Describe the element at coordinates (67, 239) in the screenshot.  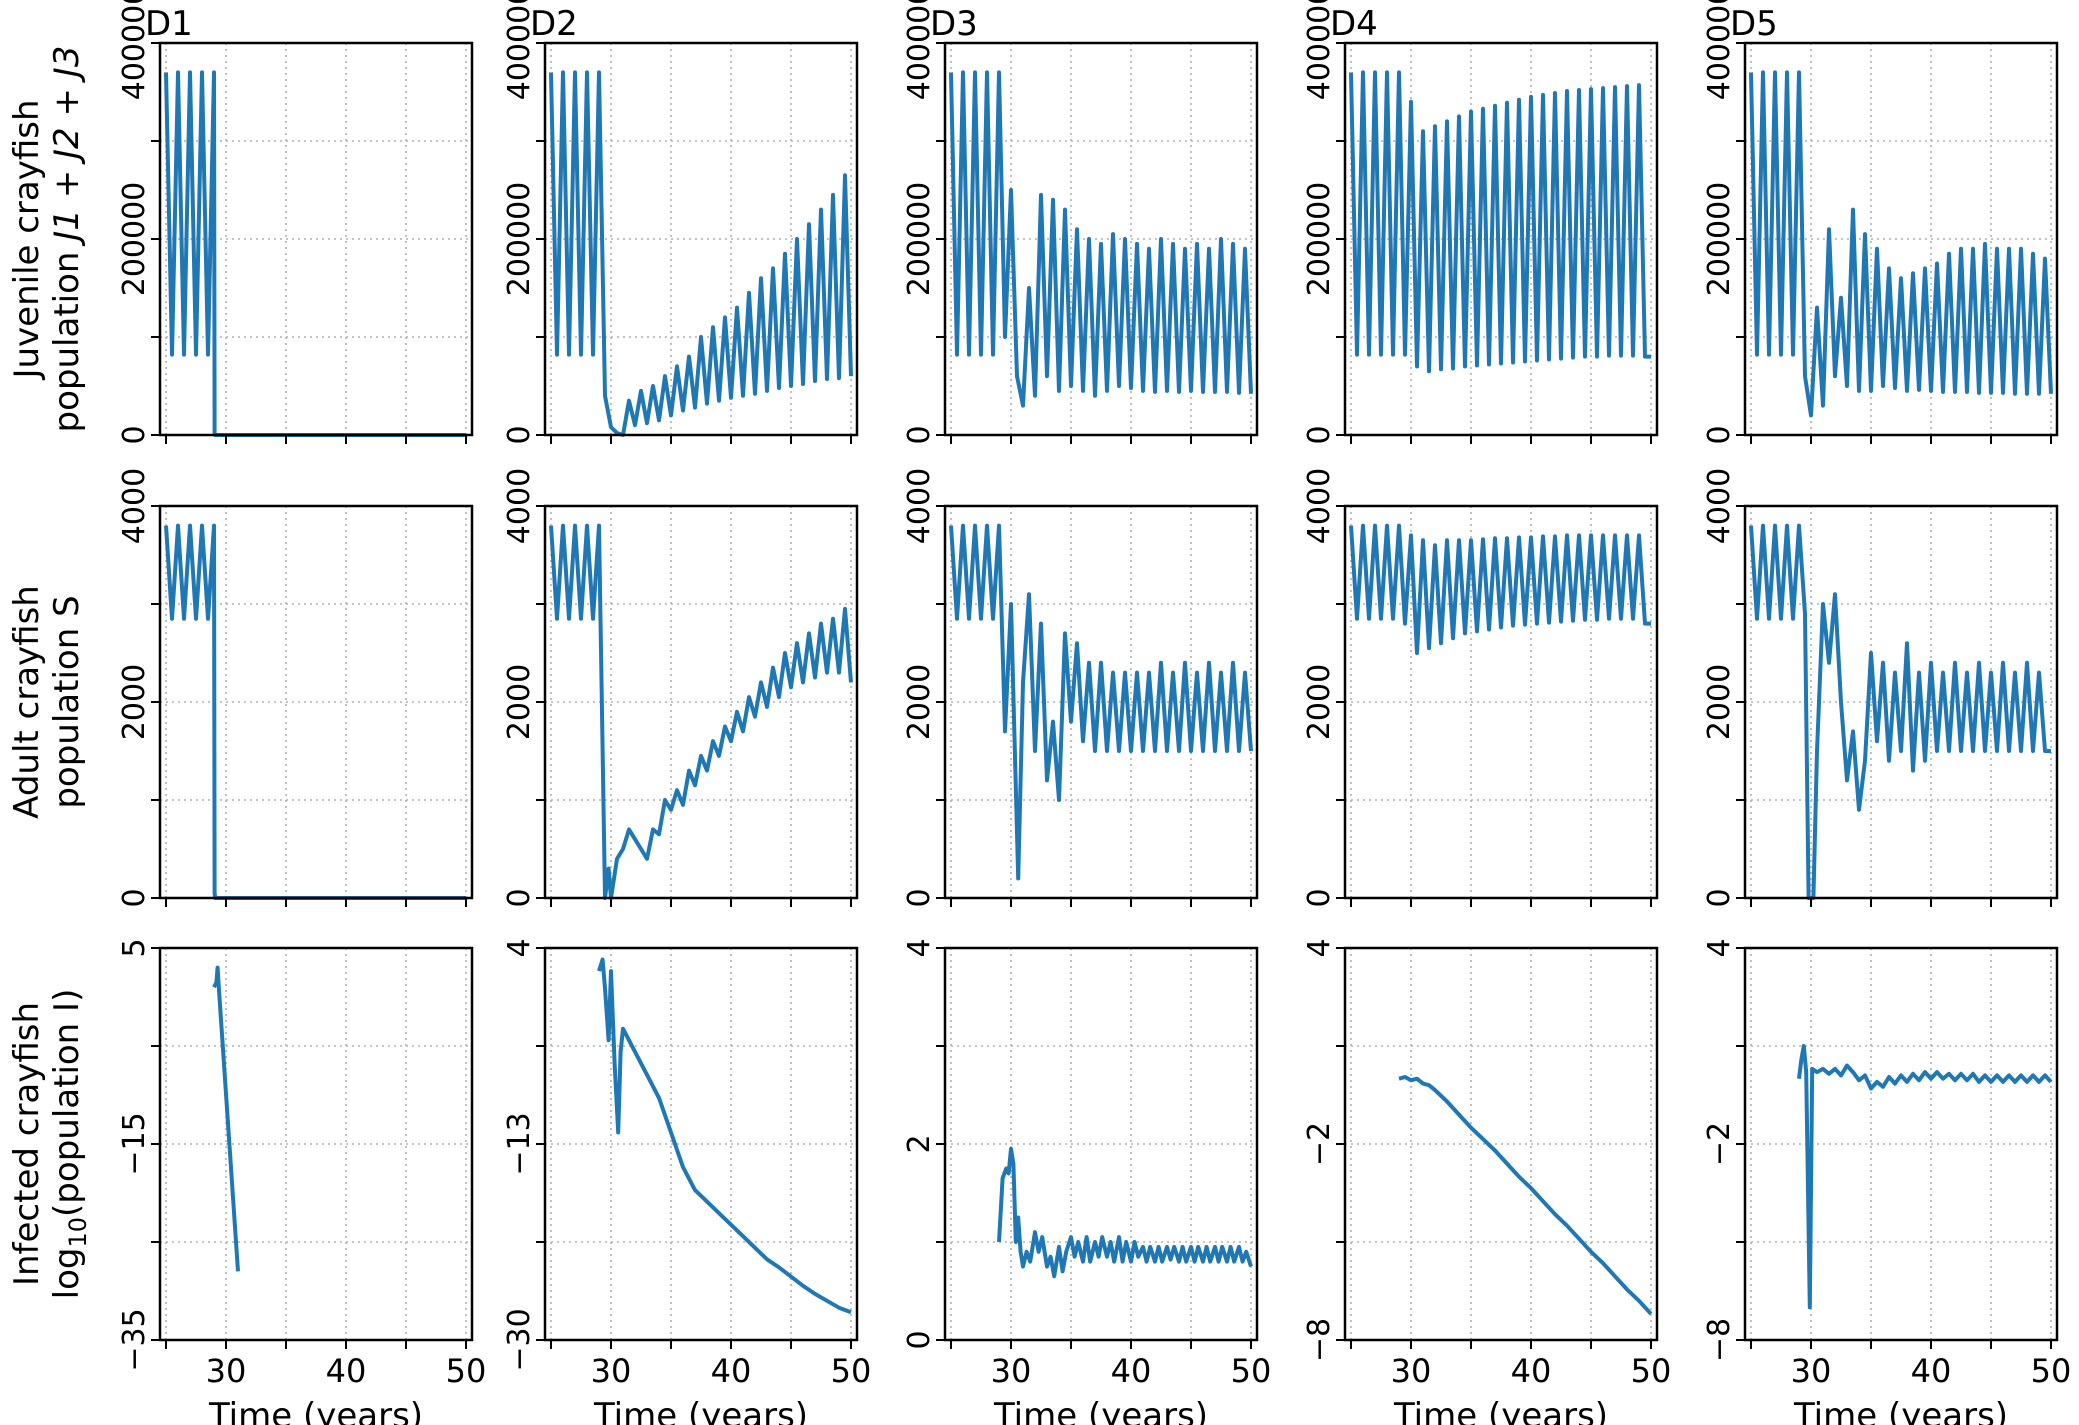
I see `ylabel-juvenile-line2: population J1 + J2 + J3` at that location.